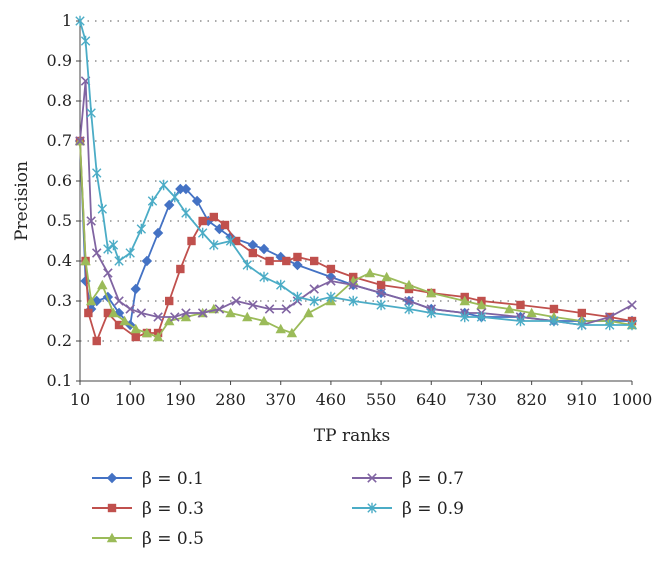 Image resolution: width=662 pixels, height=561 pixels. I want to click on legend: β = 0.1 β = 0.3 β = 0.5 β = 0.7 β = 0.9, so click(278, 509).